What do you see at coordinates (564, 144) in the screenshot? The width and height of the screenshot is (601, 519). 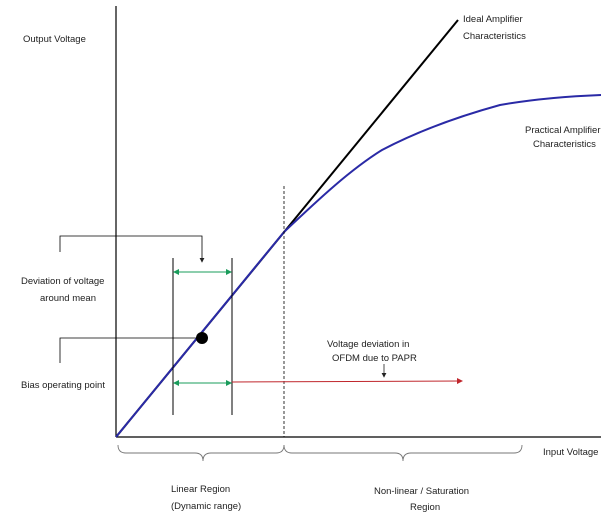 I see `practical-label-line2: Characteristics` at bounding box center [564, 144].